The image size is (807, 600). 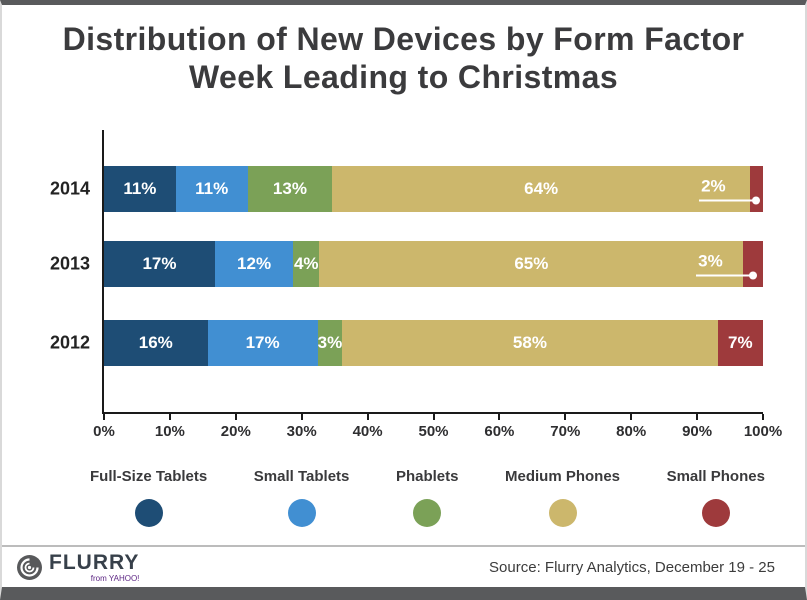 What do you see at coordinates (94, 562) in the screenshot?
I see `flurry-logo-text: FLURRY` at bounding box center [94, 562].